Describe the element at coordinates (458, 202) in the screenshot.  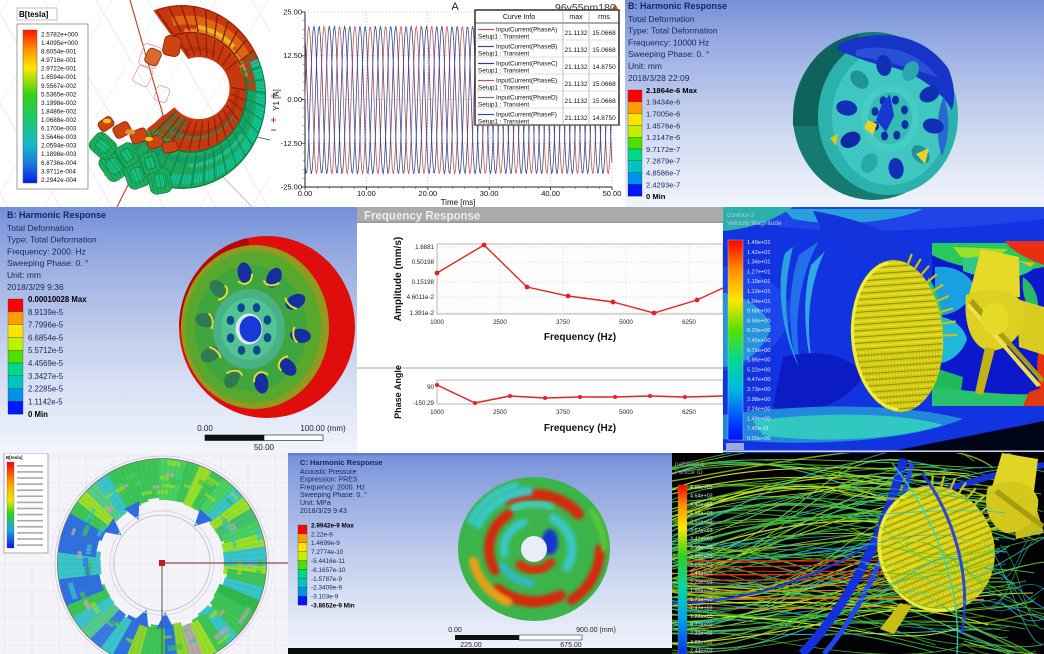
I see `svg-text: Time [ms]` at that location.